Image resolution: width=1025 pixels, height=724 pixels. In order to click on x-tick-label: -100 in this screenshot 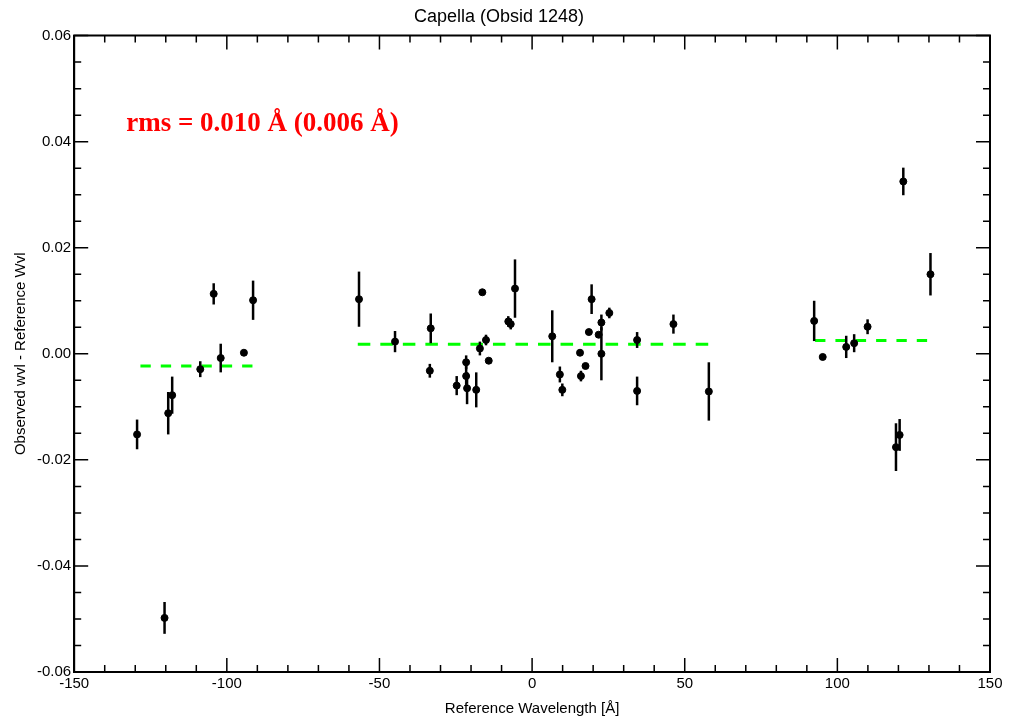, I will do `click(226, 683)`.